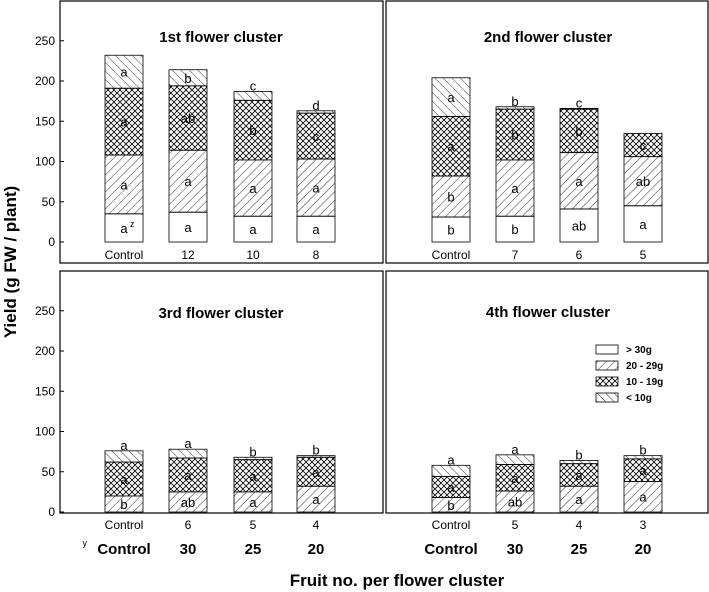  I want to click on significance-letter: d, so click(315, 105).